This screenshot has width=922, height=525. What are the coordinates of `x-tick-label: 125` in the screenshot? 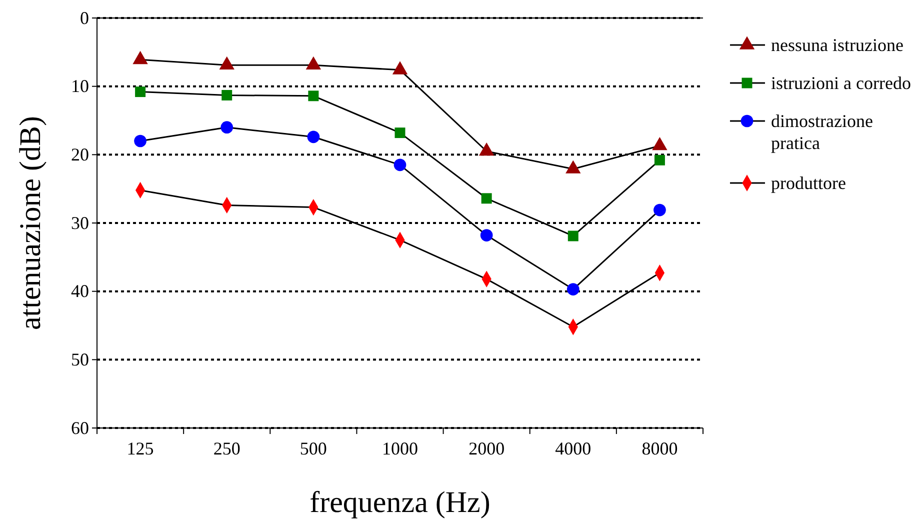 It's located at (140, 448).